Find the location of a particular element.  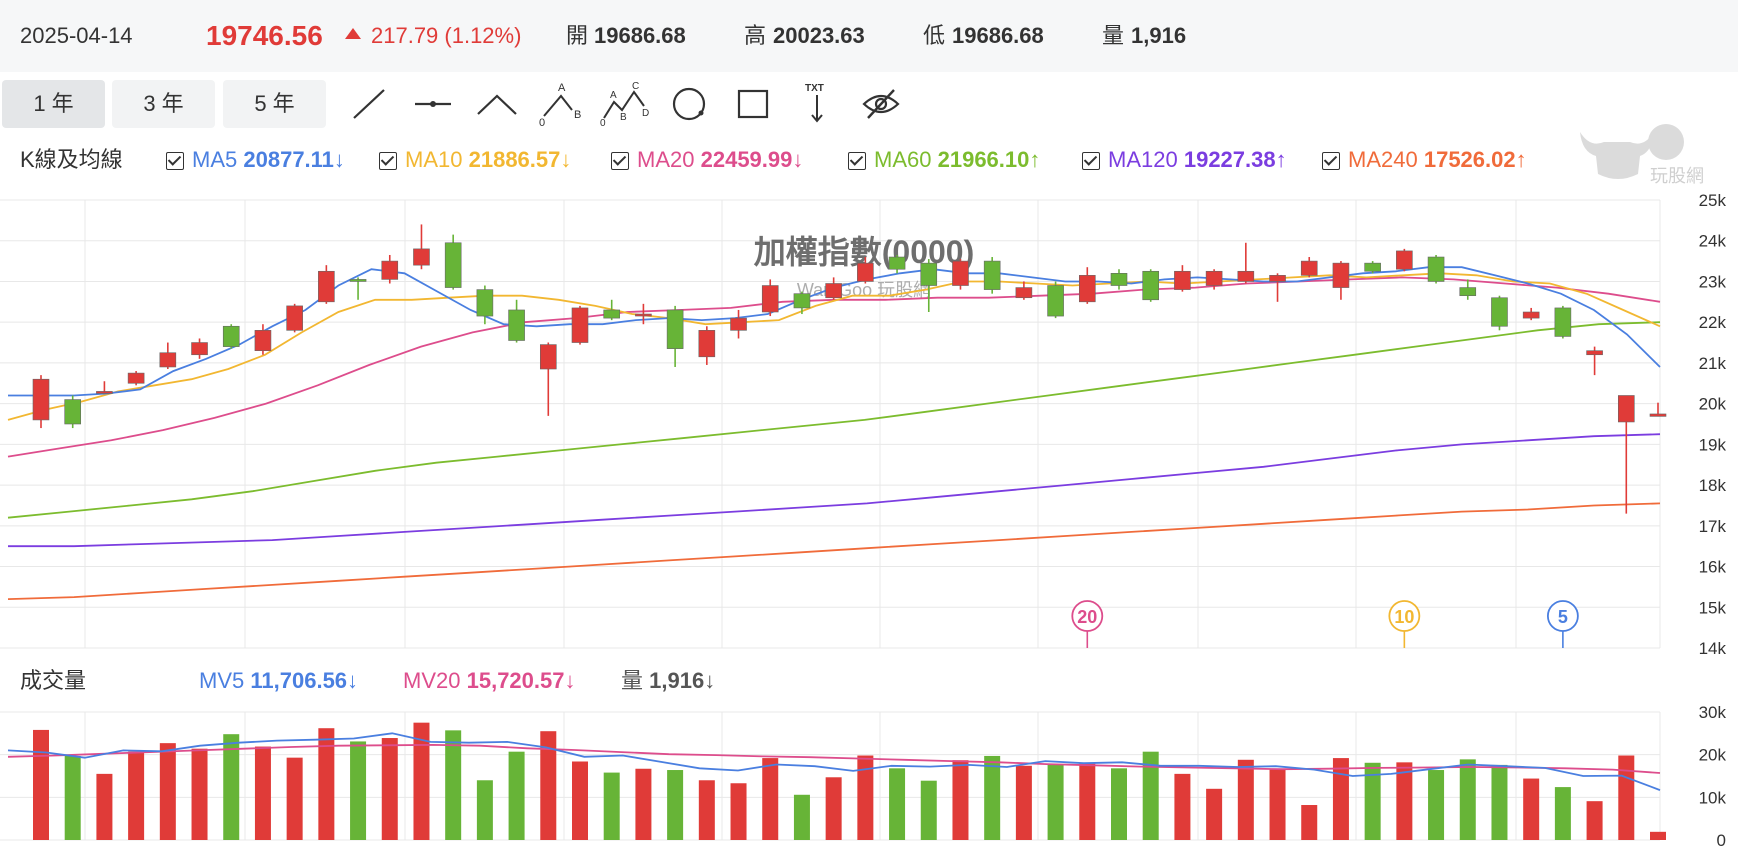

ma5-arrow-icon: ↓ is located at coordinates (339, 159).